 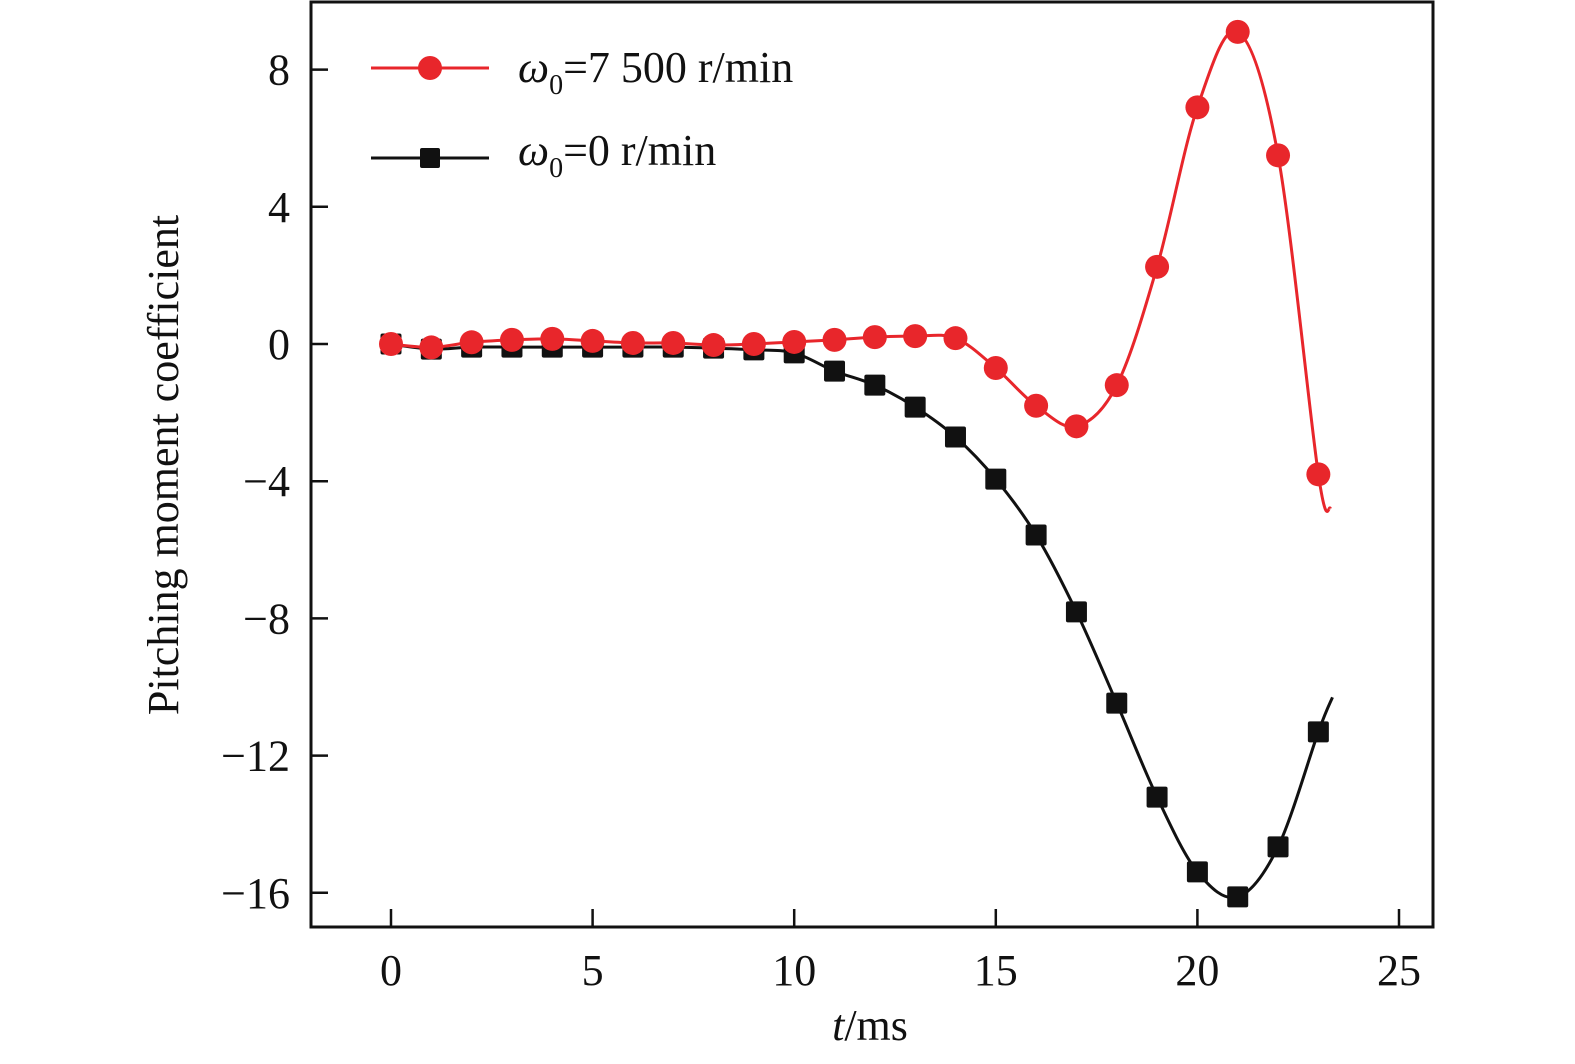 I want to click on y-tick-label: −12, so click(x=255, y=756).